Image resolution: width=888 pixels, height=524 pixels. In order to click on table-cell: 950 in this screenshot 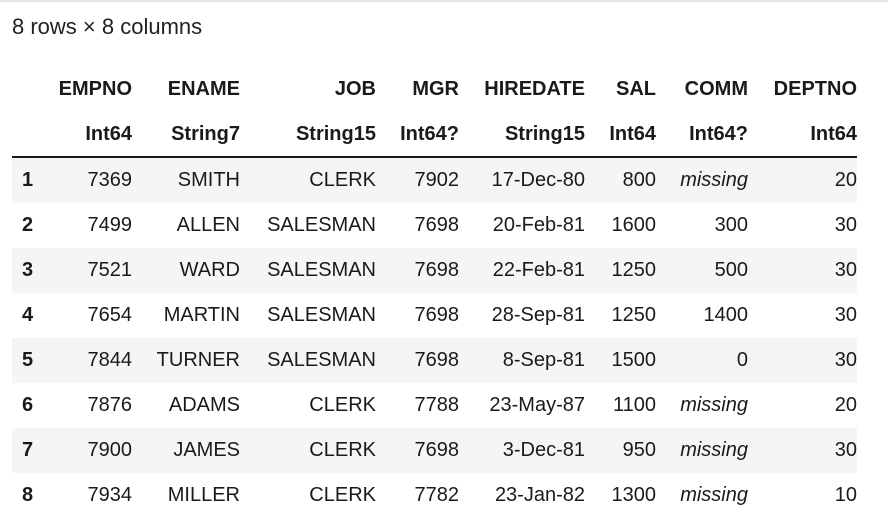, I will do `click(620, 450)`.